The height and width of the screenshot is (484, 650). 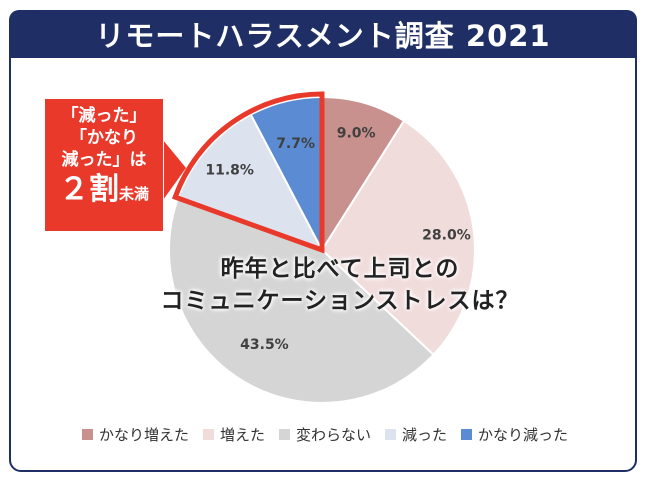 I want to click on callout-box: 「減った」 「かなり 減った」は ２割未満, so click(x=104, y=165).